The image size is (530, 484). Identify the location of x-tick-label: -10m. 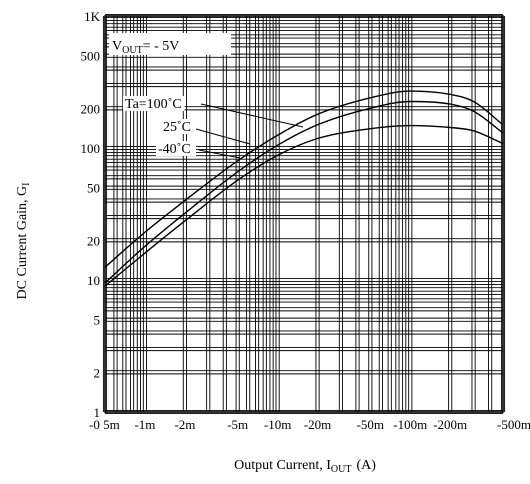
(277, 424).